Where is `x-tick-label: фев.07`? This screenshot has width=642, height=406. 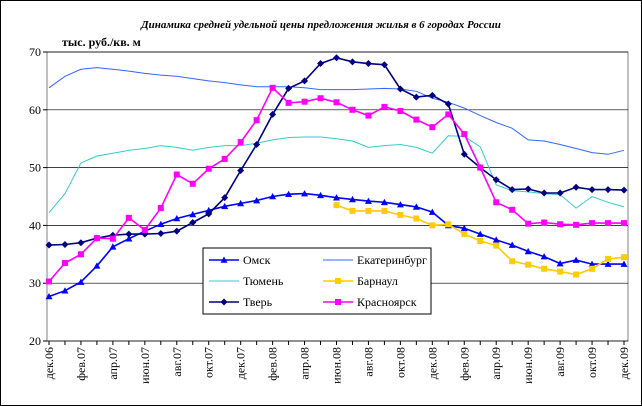 x-tick-label: фев.07 is located at coordinates (81, 364).